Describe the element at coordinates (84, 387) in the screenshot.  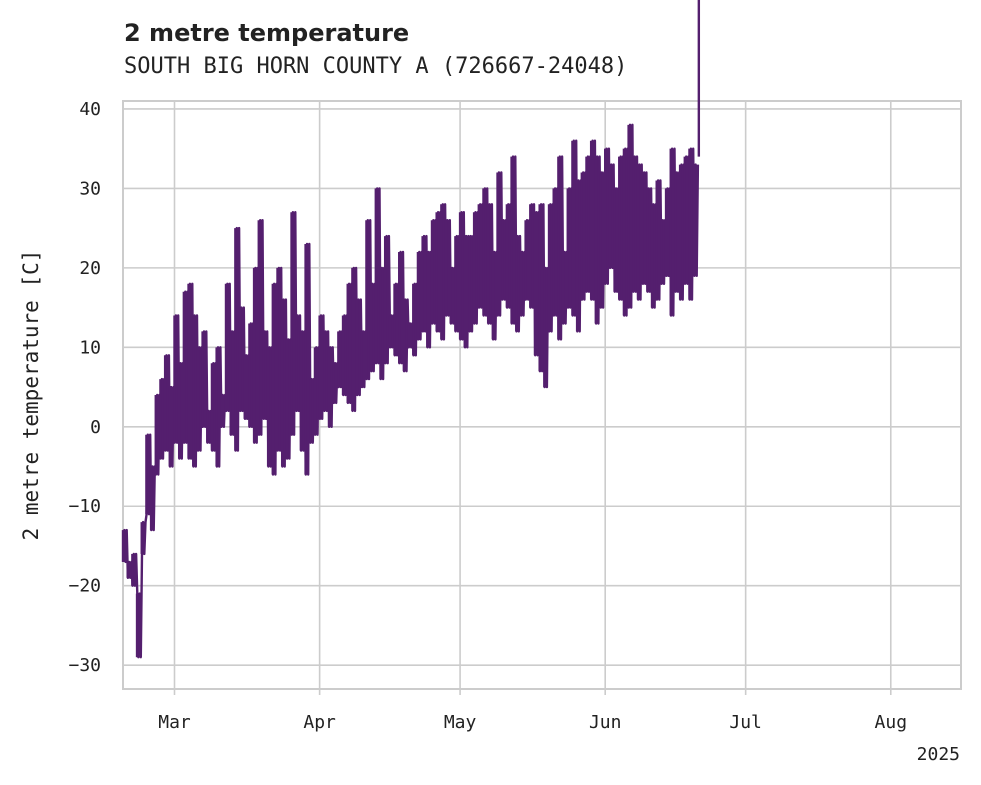
I see `y-tick-labels: −30 −20 −10 0 10 20 30 40` at that location.